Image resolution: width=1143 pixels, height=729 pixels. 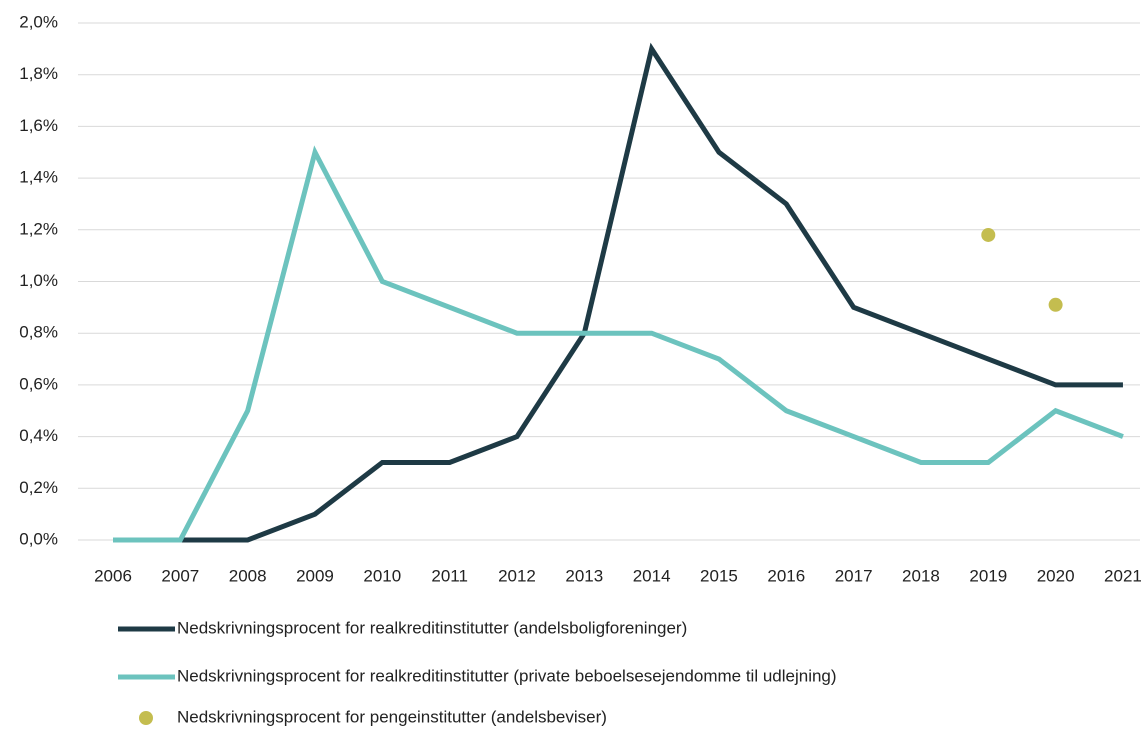 I want to click on x-tick-label: 2020, so click(x=1056, y=575).